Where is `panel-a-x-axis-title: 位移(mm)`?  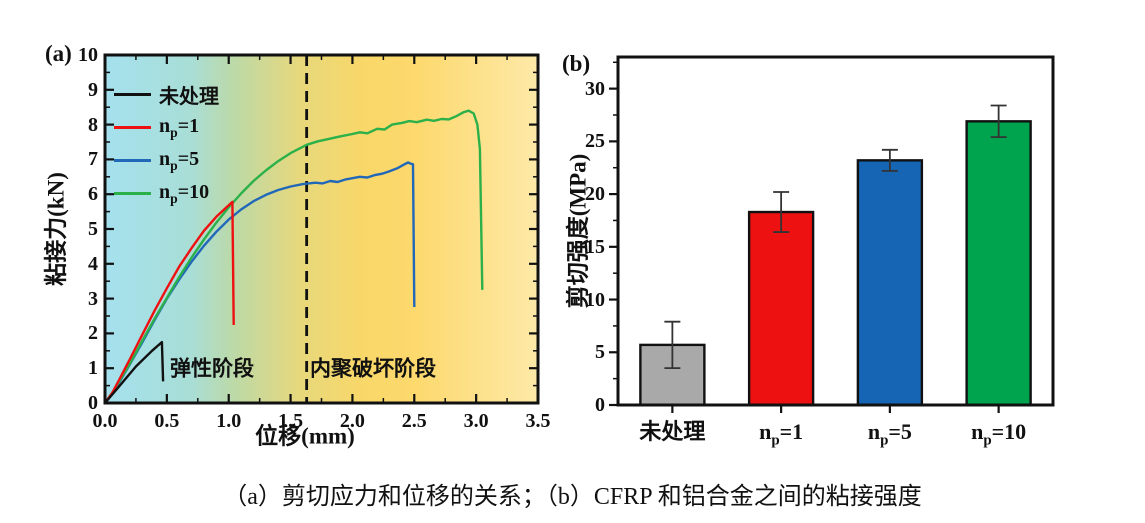 panel-a-x-axis-title: 位移(mm) is located at coordinates (305, 436).